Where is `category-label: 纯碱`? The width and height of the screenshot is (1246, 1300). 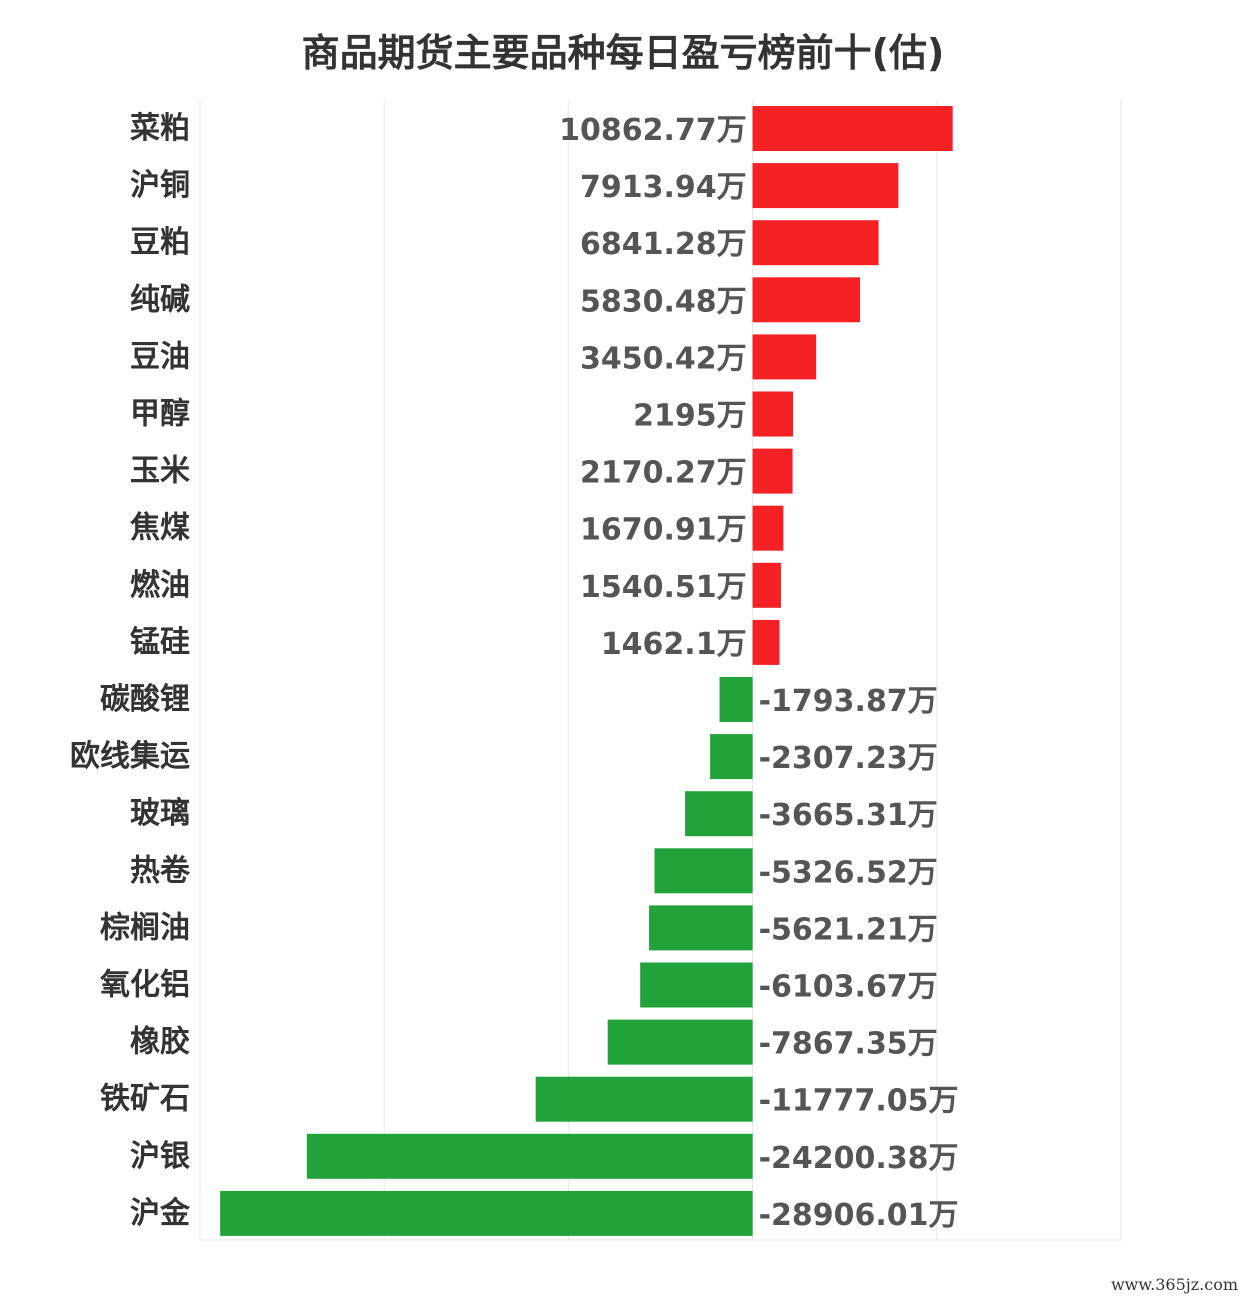
category-label: 纯碱 is located at coordinates (160, 299).